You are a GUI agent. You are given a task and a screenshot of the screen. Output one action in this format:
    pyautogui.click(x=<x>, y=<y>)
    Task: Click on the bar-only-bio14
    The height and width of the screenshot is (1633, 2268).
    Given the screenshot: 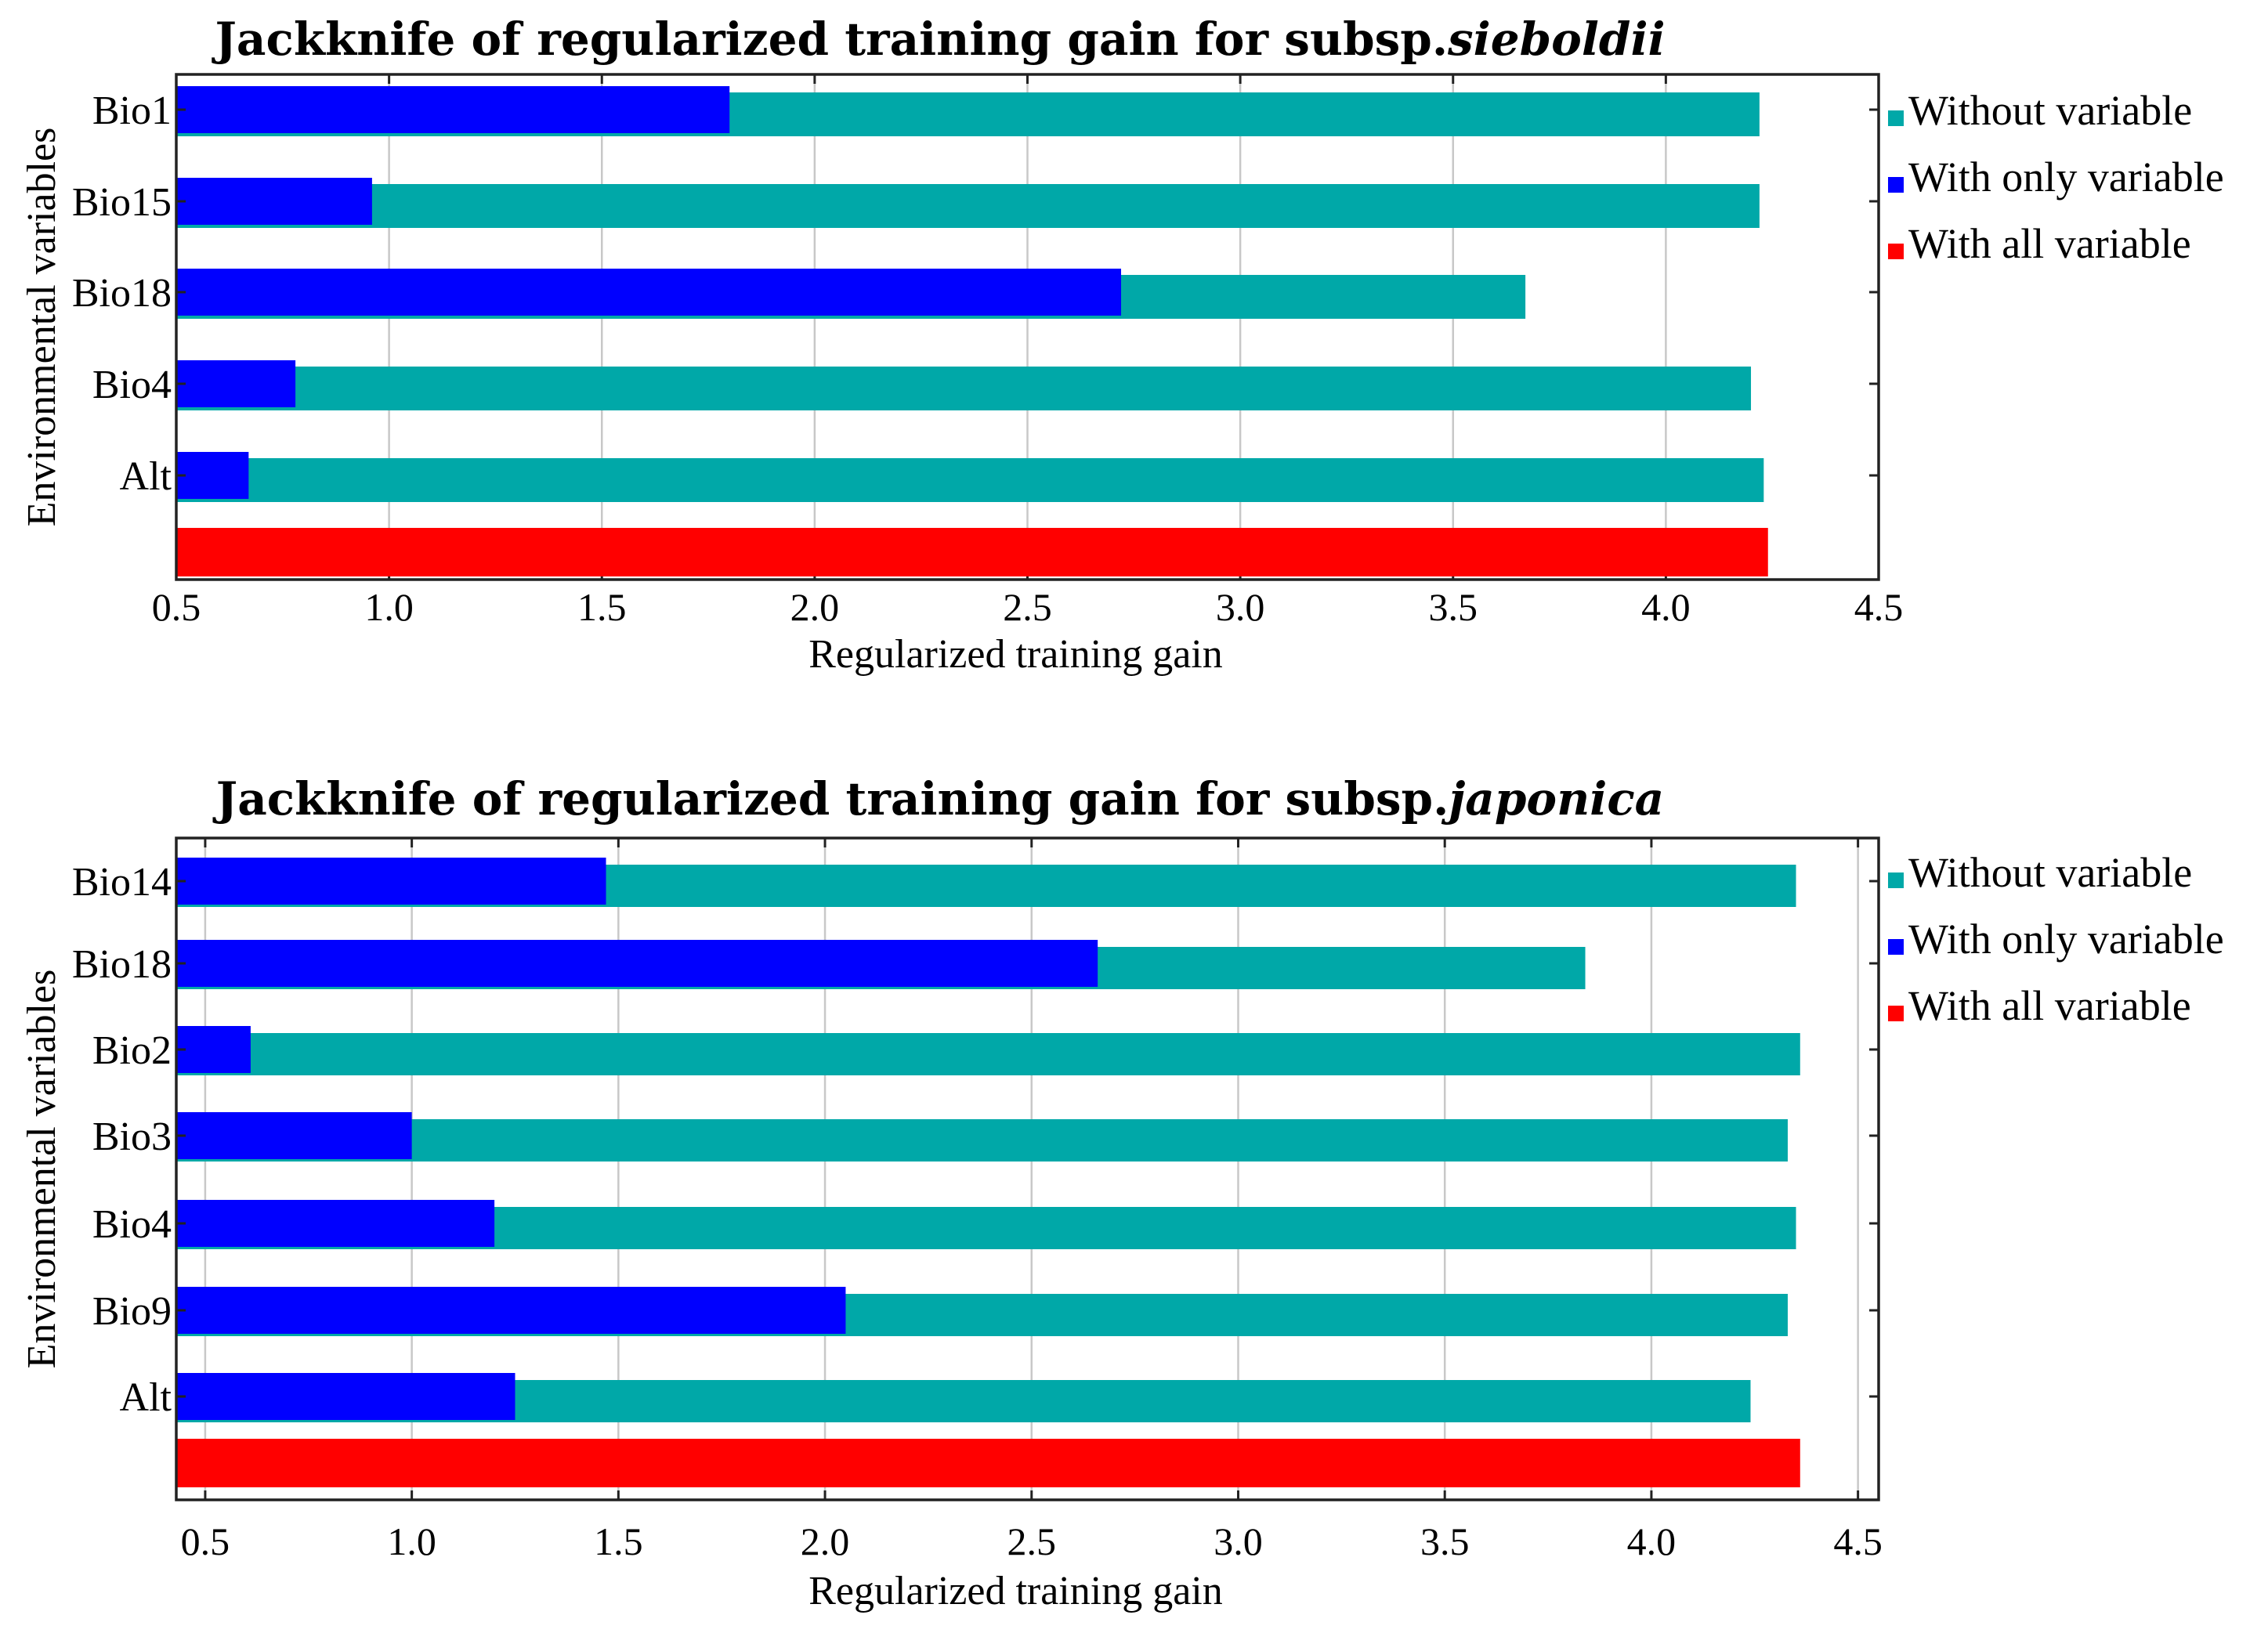 What is the action you would take?
    pyautogui.click(x=391, y=881)
    